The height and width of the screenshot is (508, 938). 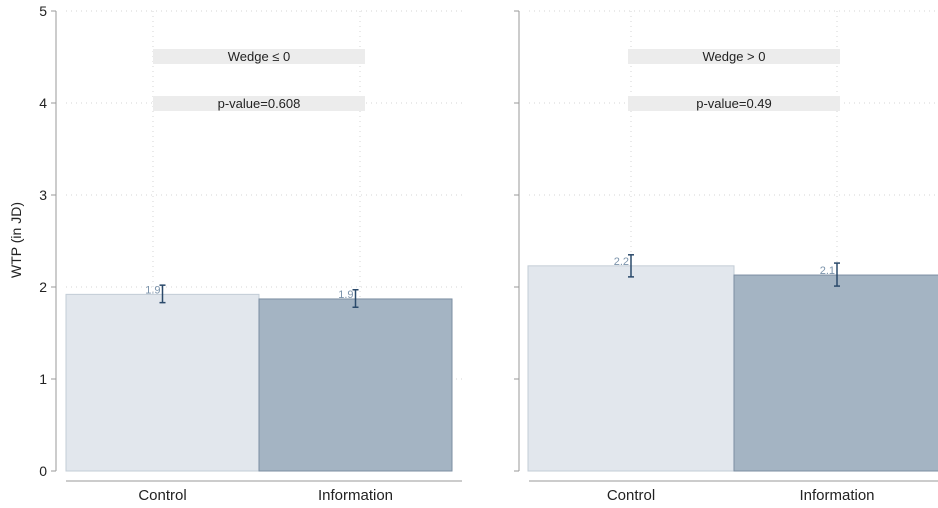 I want to click on y-tick-label: 0, so click(x=43, y=471).